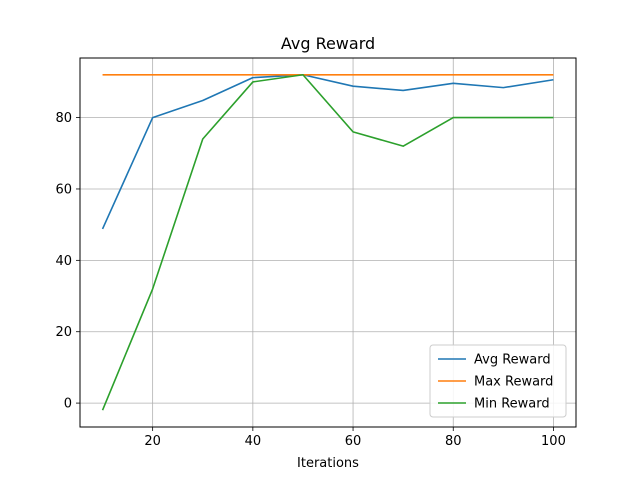 This screenshot has height=480, width=640. What do you see at coordinates (513, 382) in the screenshot?
I see `legend-label: Max Reward` at bounding box center [513, 382].